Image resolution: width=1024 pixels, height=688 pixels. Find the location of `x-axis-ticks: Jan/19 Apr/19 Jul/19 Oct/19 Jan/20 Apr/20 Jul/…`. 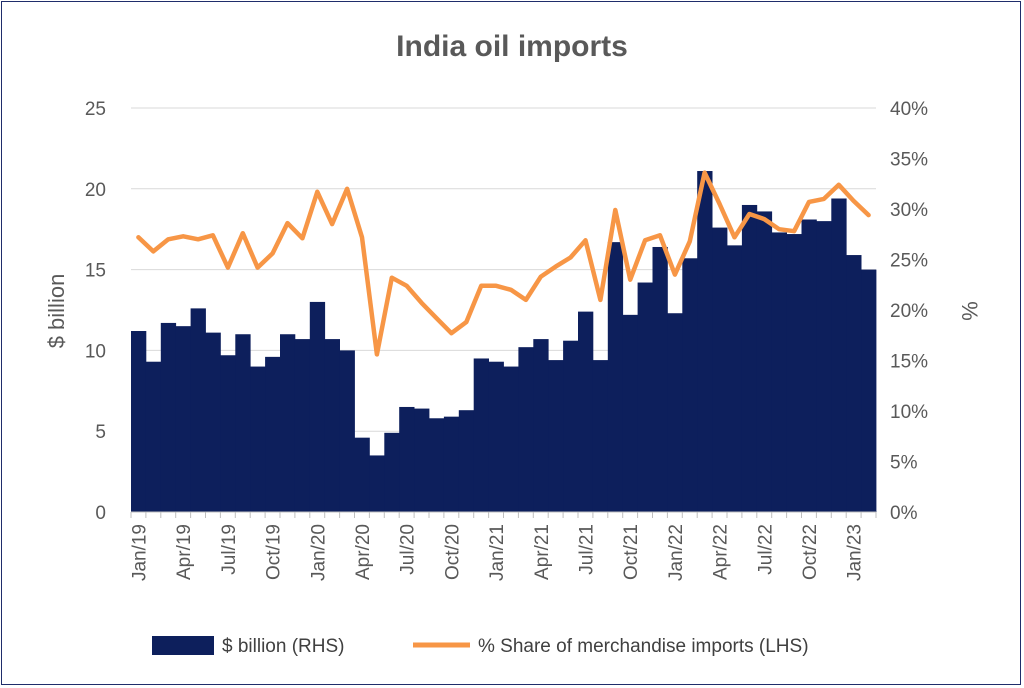

x-axis-ticks: Jan/19 Apr/19 Jul/19 Oct/19 Jan/20 Apr/20 Jul/… is located at coordinates (503, 546).